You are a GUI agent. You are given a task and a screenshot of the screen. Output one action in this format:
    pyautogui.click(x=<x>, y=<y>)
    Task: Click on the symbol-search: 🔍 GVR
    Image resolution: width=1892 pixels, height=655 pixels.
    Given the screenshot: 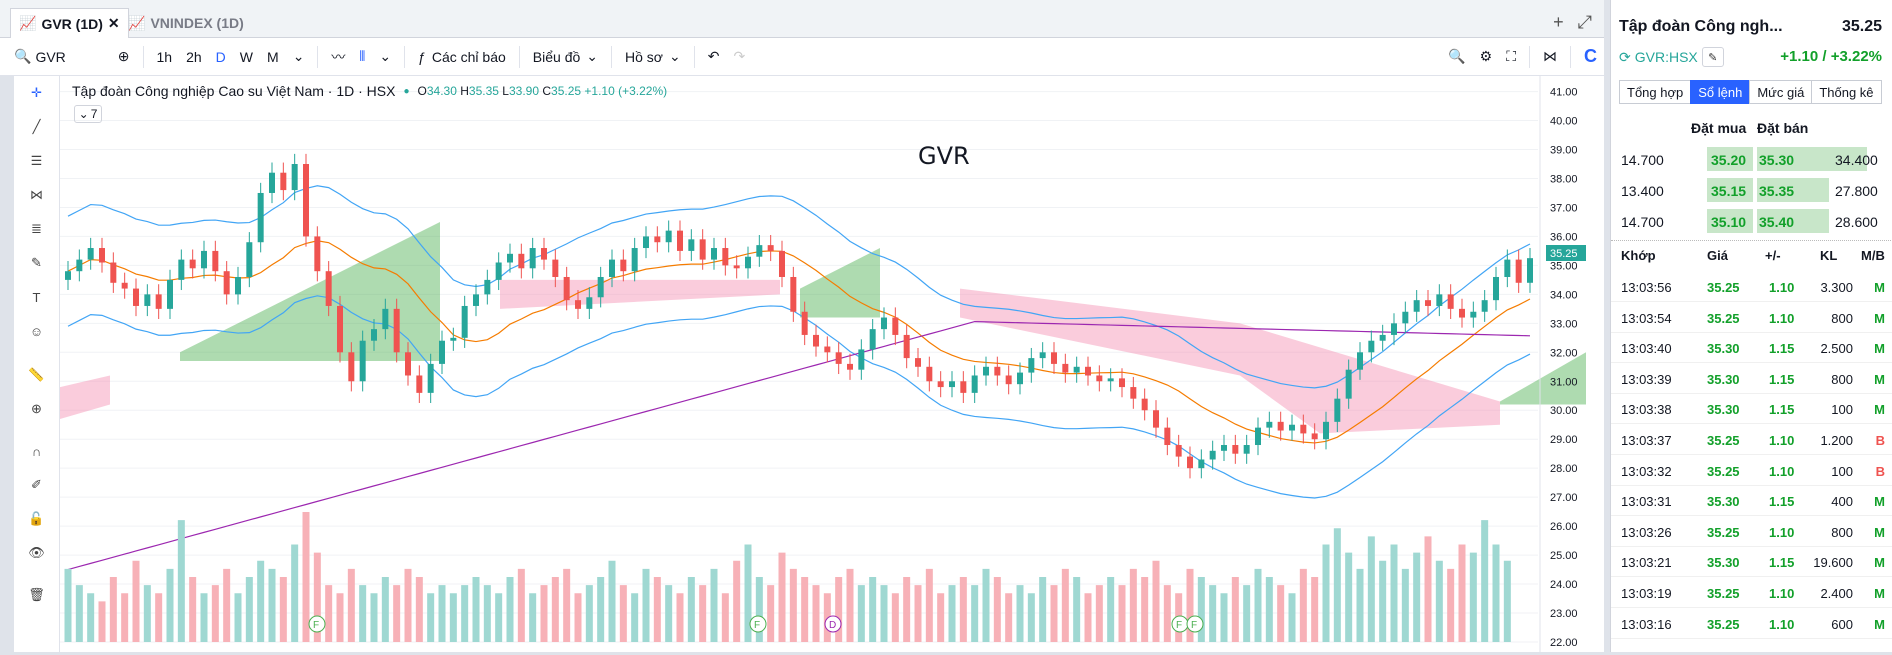 What is the action you would take?
    pyautogui.click(x=36, y=56)
    